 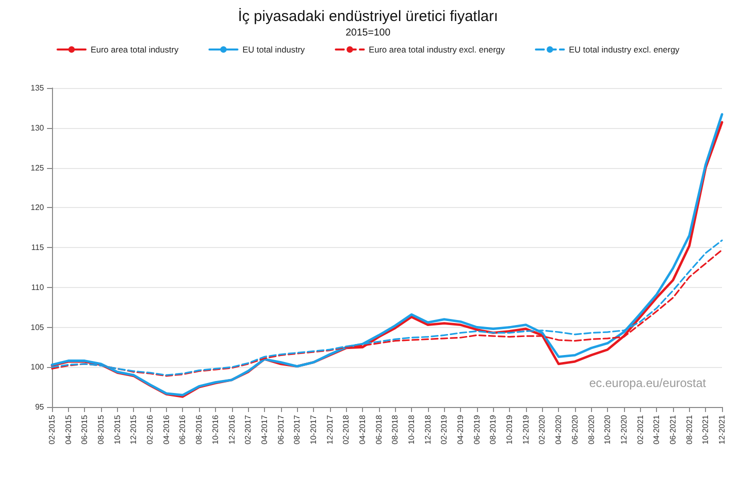 I want to click on x-tick-label: 06-2017, so click(x=281, y=429).